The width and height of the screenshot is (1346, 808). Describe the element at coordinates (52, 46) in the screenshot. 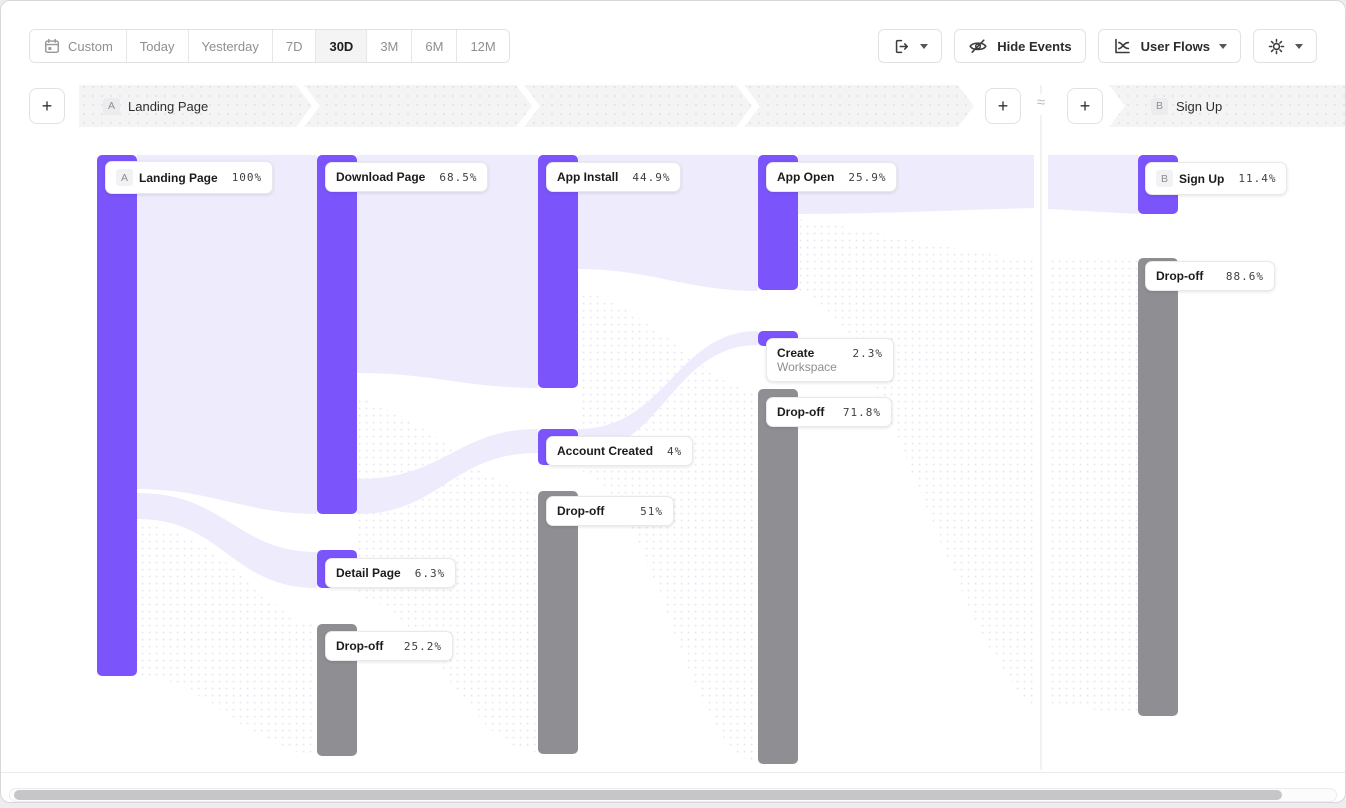

I see `calendar-icon` at that location.